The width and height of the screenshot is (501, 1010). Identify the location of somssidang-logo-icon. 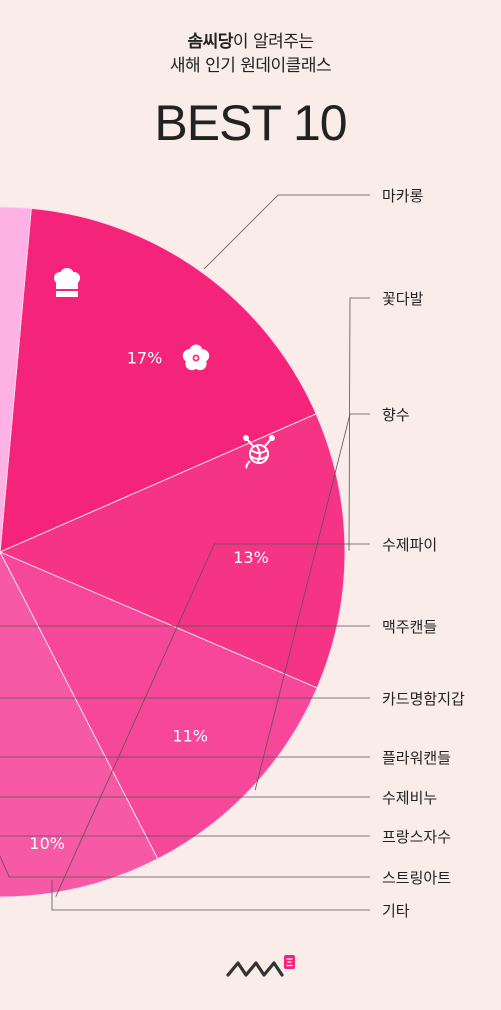
(260, 966).